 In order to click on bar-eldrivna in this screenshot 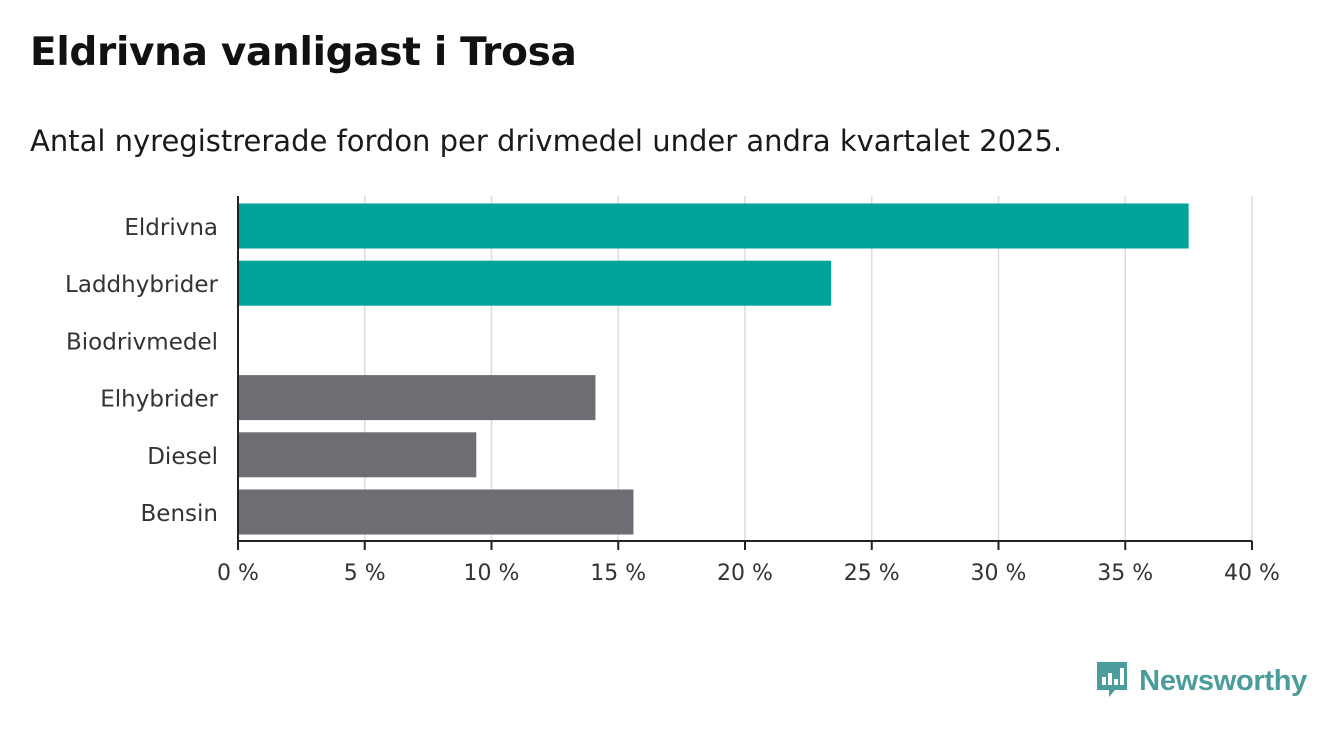, I will do `click(713, 226)`.